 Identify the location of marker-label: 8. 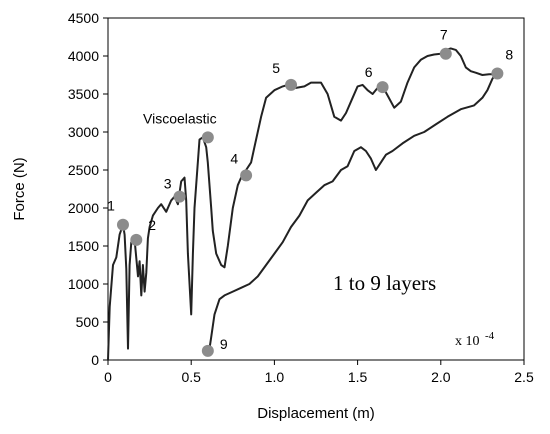
(509, 54).